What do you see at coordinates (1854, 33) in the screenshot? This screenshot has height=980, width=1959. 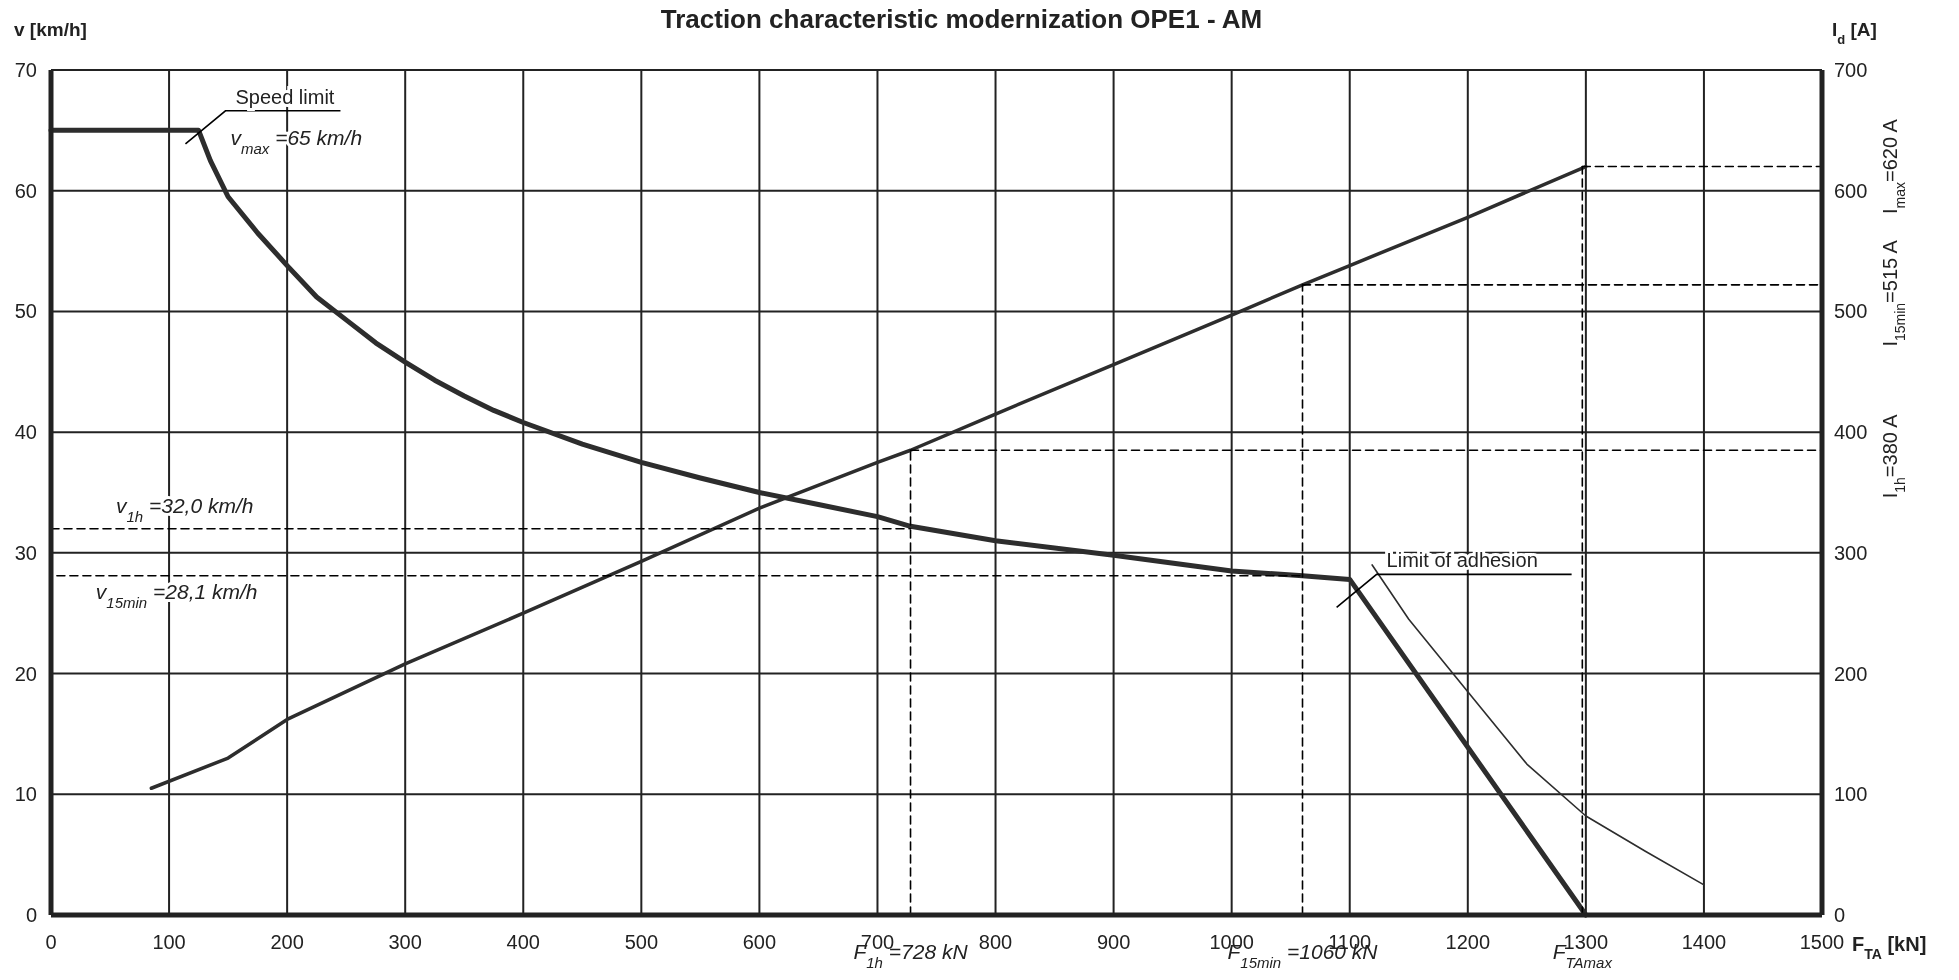 I see `y2-axis-title: I$_{d}$ [A]` at bounding box center [1854, 33].